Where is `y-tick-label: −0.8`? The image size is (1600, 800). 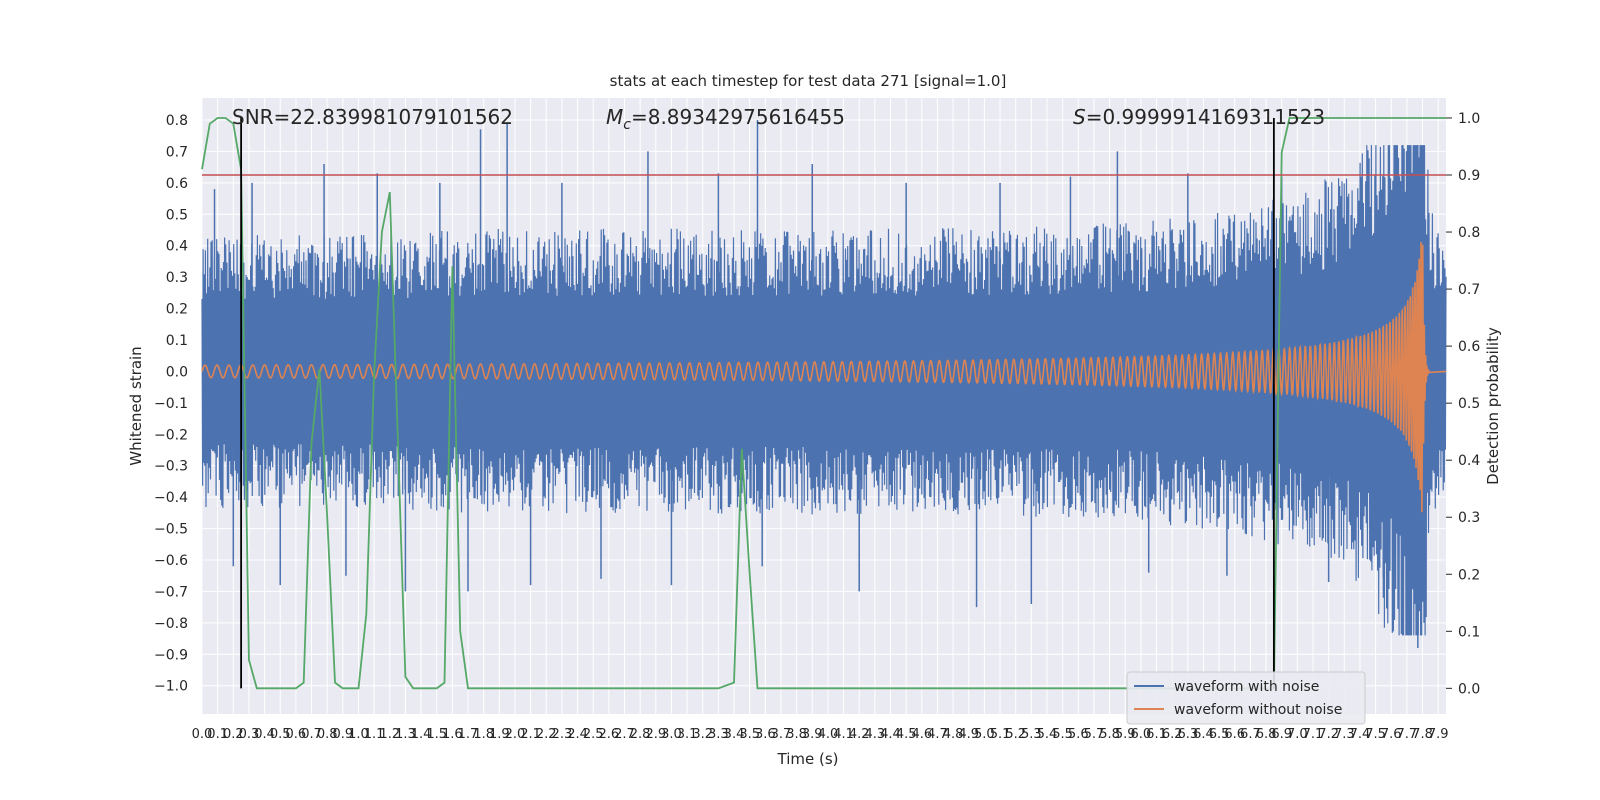
y-tick-label: −0.8 is located at coordinates (171, 624).